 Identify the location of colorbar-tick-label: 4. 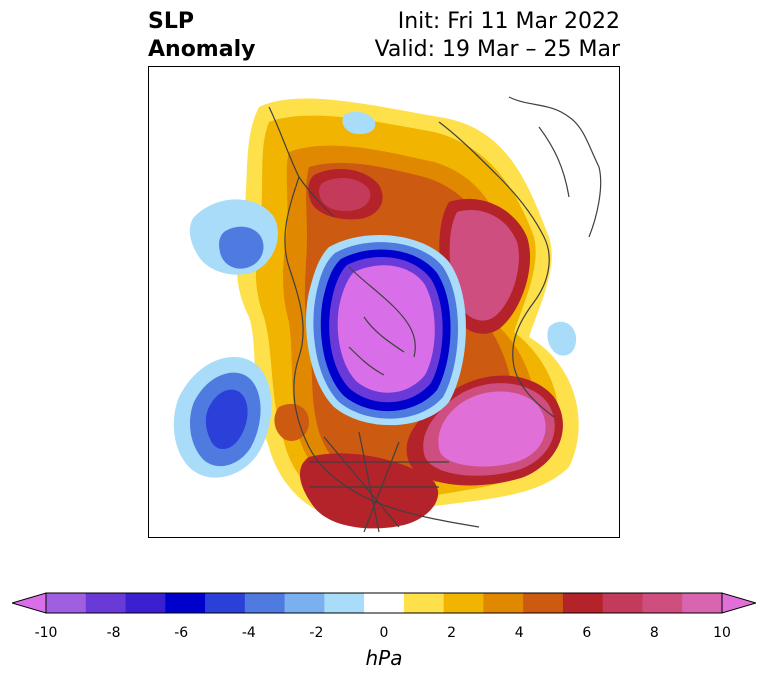
(519, 633).